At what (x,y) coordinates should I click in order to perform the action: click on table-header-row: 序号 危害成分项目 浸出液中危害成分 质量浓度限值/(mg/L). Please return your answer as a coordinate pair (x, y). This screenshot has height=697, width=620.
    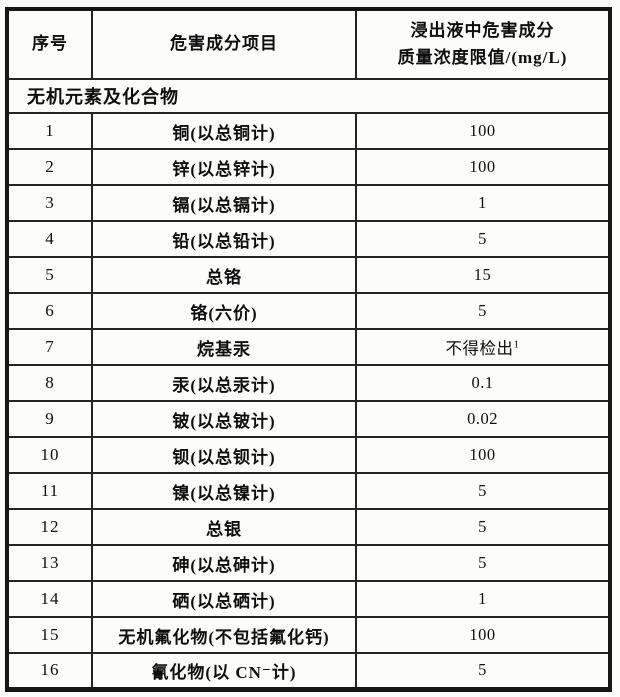
    Looking at the image, I should click on (308, 44).